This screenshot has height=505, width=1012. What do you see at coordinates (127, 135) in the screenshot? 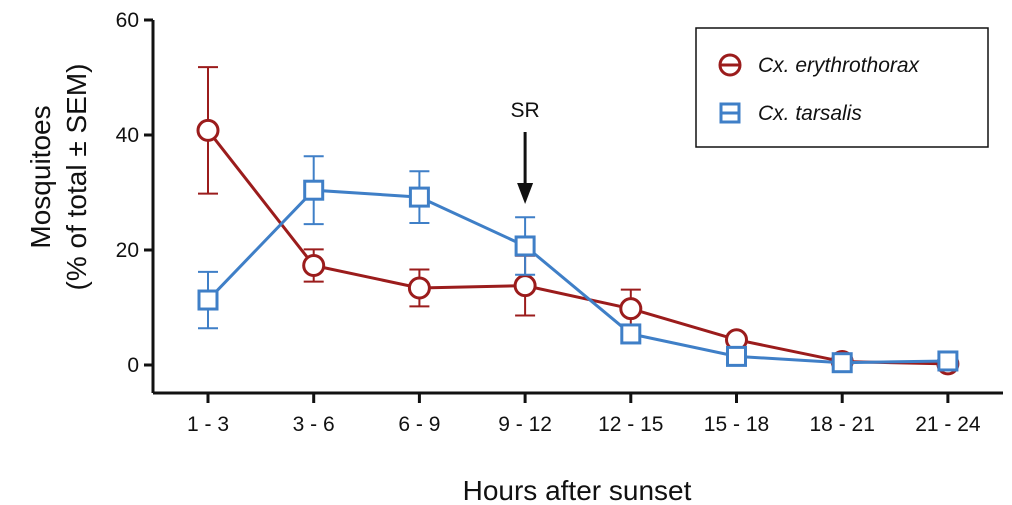
I see `y-tick-label: 40` at bounding box center [127, 135].